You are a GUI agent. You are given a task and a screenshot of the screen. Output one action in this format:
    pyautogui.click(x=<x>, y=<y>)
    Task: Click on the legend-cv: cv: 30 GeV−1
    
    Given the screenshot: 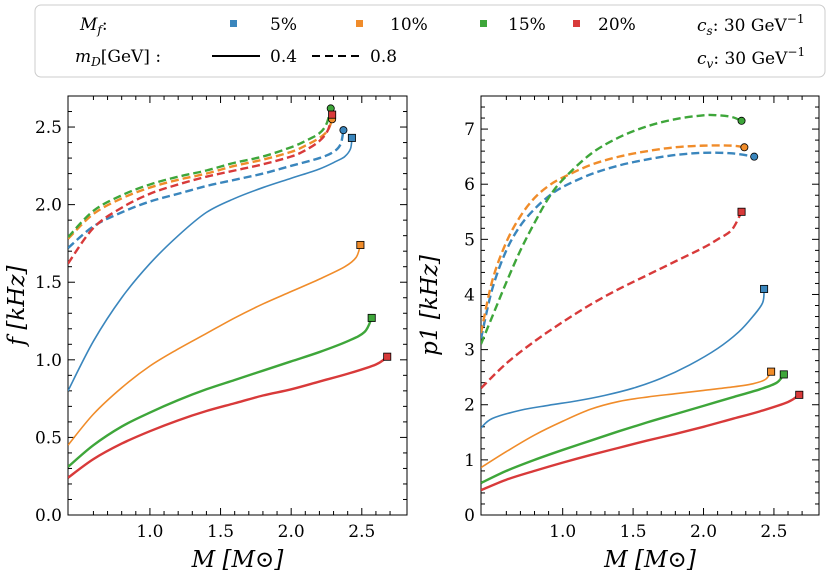 What is the action you would take?
    pyautogui.click(x=751, y=58)
    